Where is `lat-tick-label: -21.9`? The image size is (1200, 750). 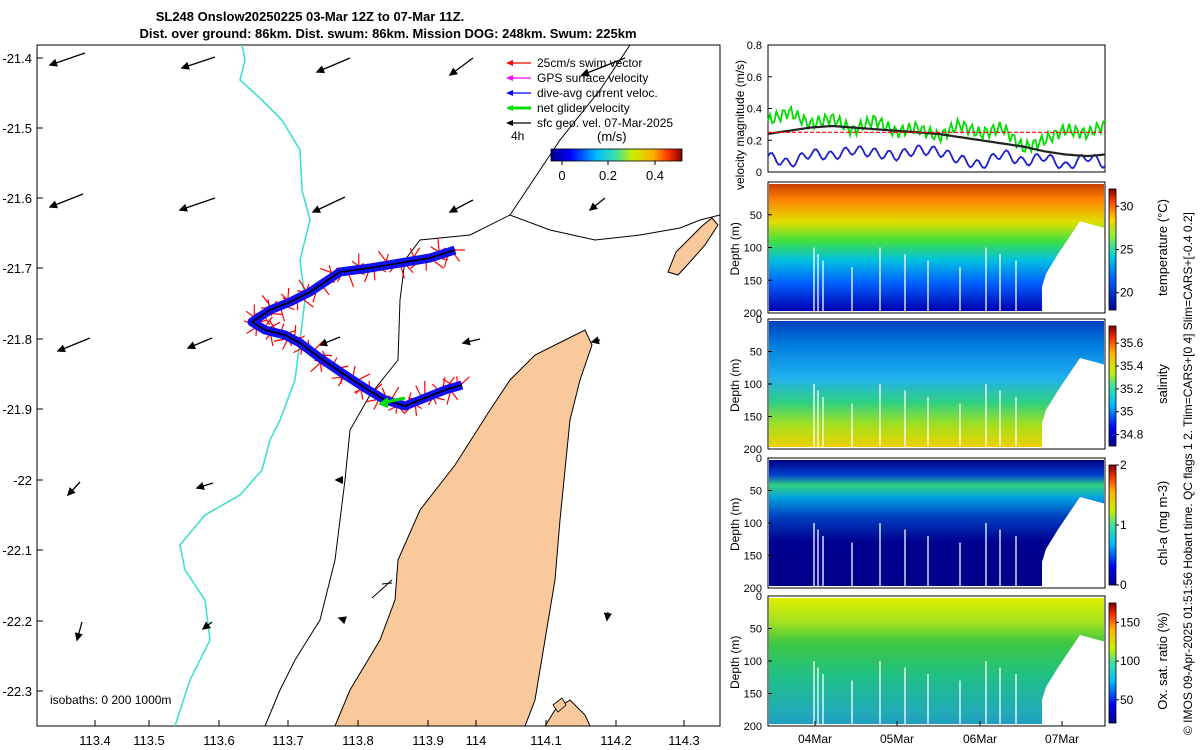
lat-tick-label: -21.9 is located at coordinates (17, 409).